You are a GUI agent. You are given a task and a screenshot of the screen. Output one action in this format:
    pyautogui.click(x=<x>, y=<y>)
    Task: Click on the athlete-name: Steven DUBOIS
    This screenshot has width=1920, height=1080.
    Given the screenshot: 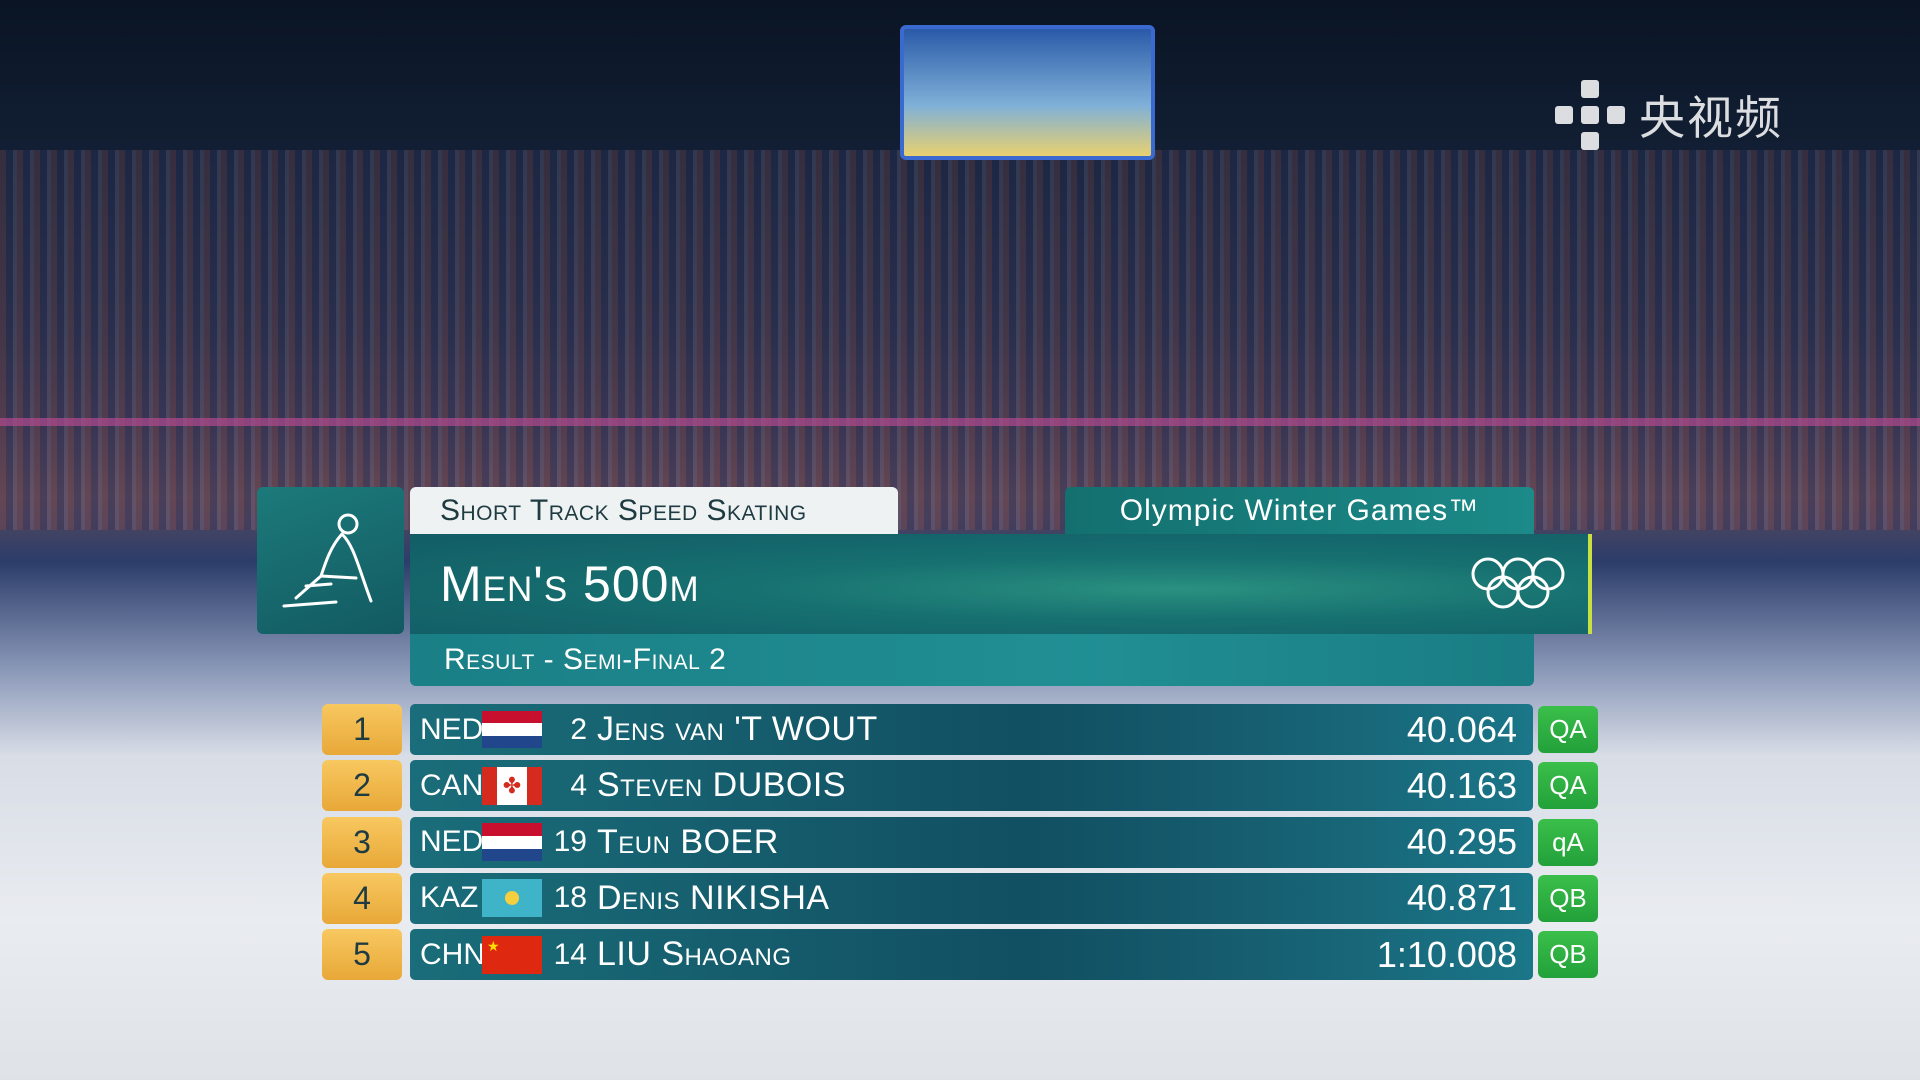 What is the action you would take?
    pyautogui.click(x=721, y=785)
    